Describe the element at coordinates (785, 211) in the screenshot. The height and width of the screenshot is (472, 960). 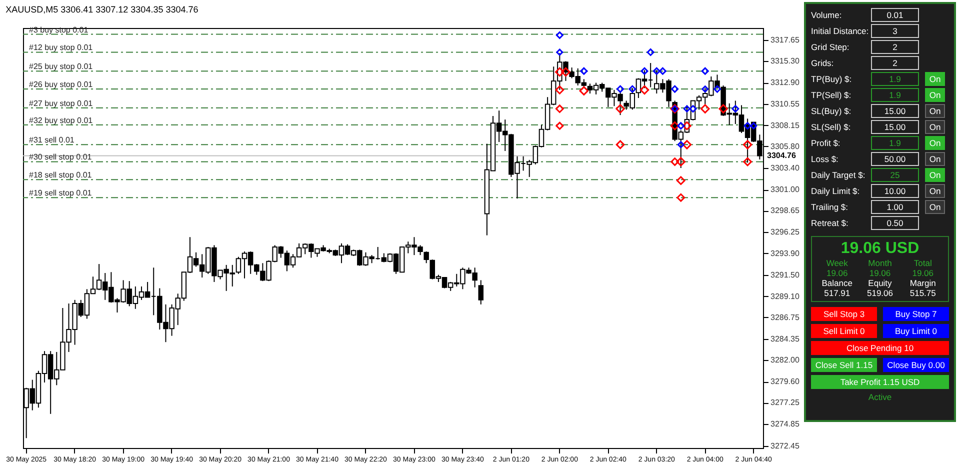
I see `y-tick-label: 3298.65` at that location.